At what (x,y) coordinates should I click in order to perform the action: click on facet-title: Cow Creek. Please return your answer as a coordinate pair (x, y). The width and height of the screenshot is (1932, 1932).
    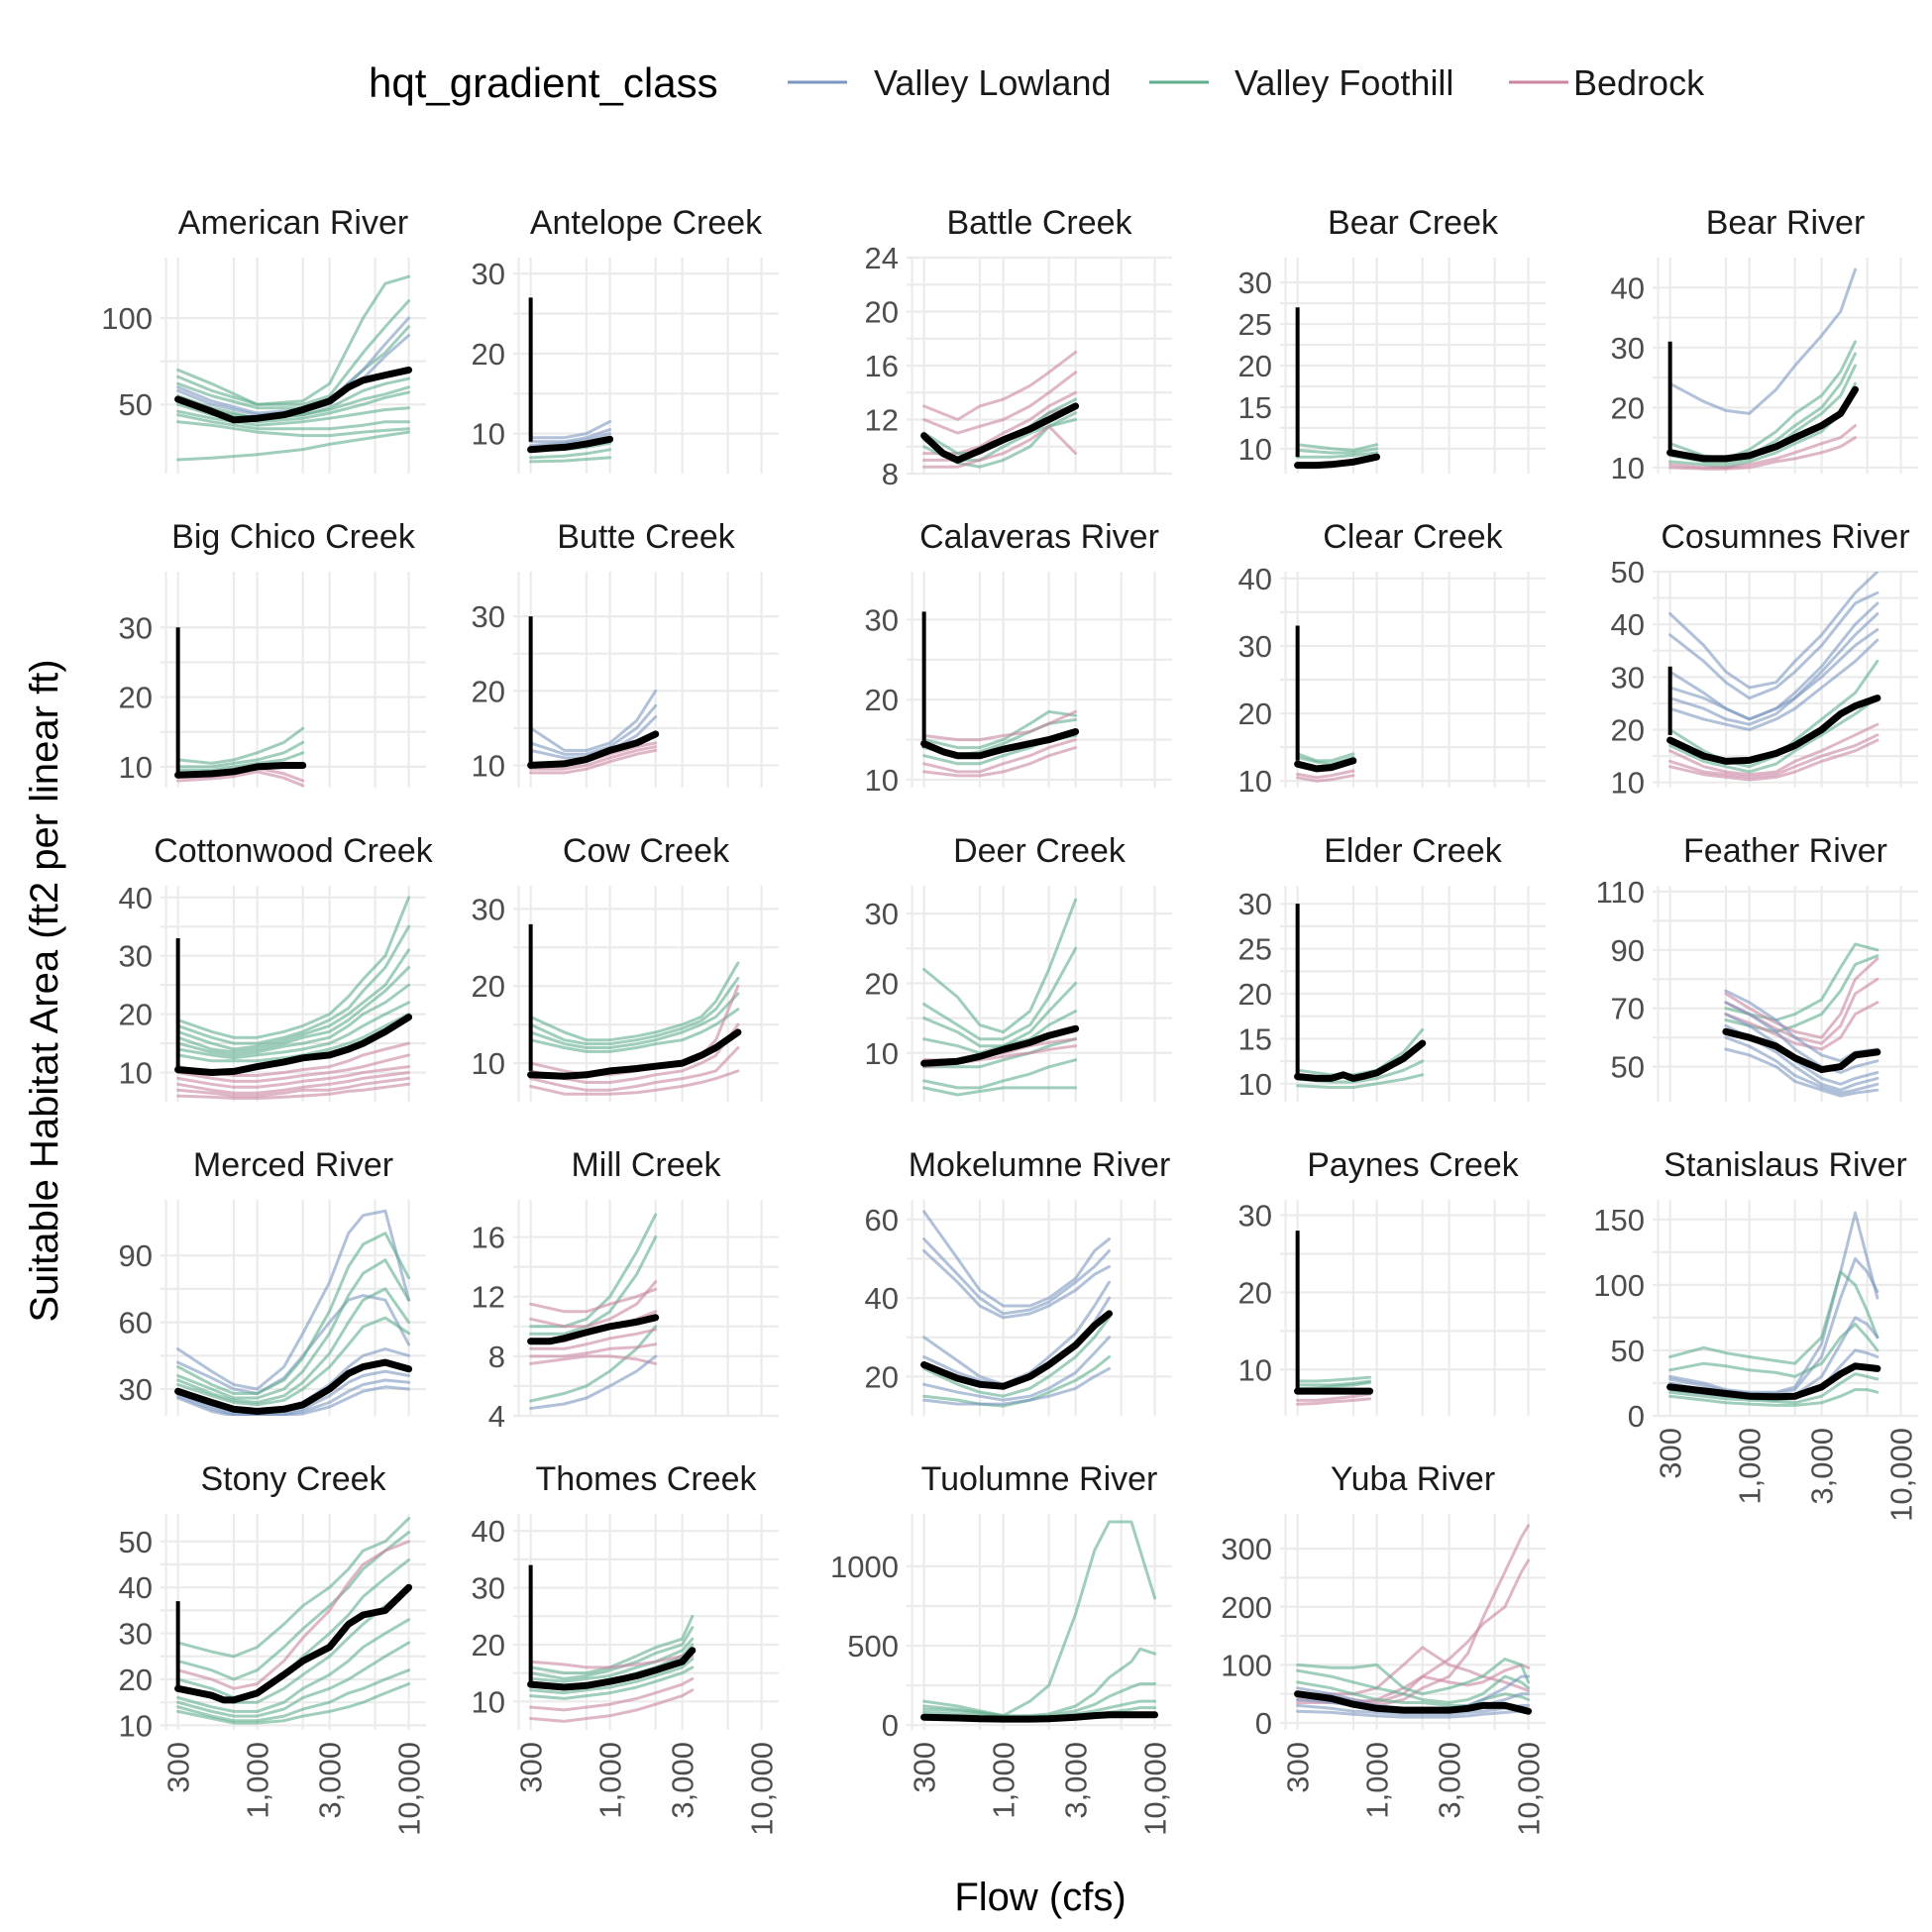
    Looking at the image, I should click on (646, 851).